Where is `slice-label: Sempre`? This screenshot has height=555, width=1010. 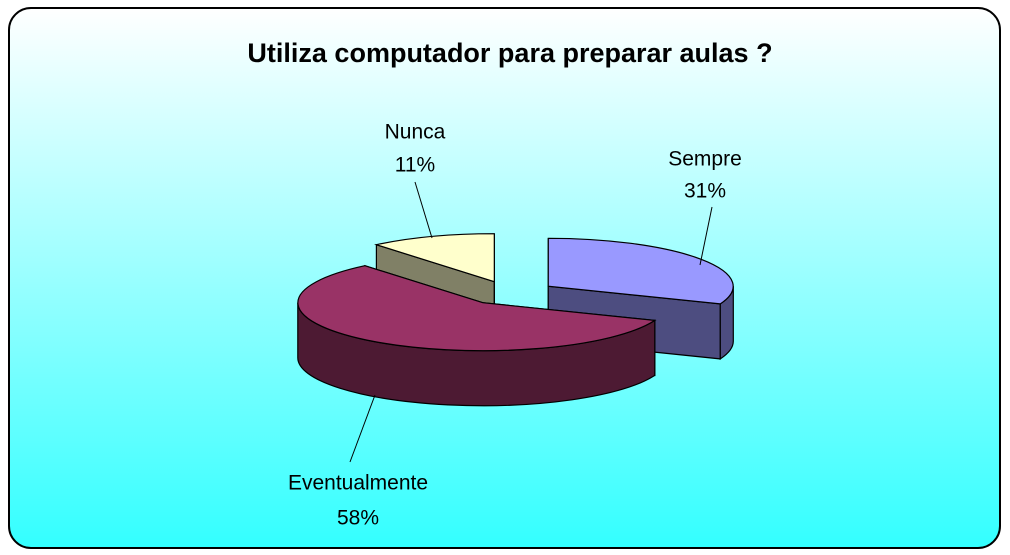
slice-label: Sempre is located at coordinates (705, 159).